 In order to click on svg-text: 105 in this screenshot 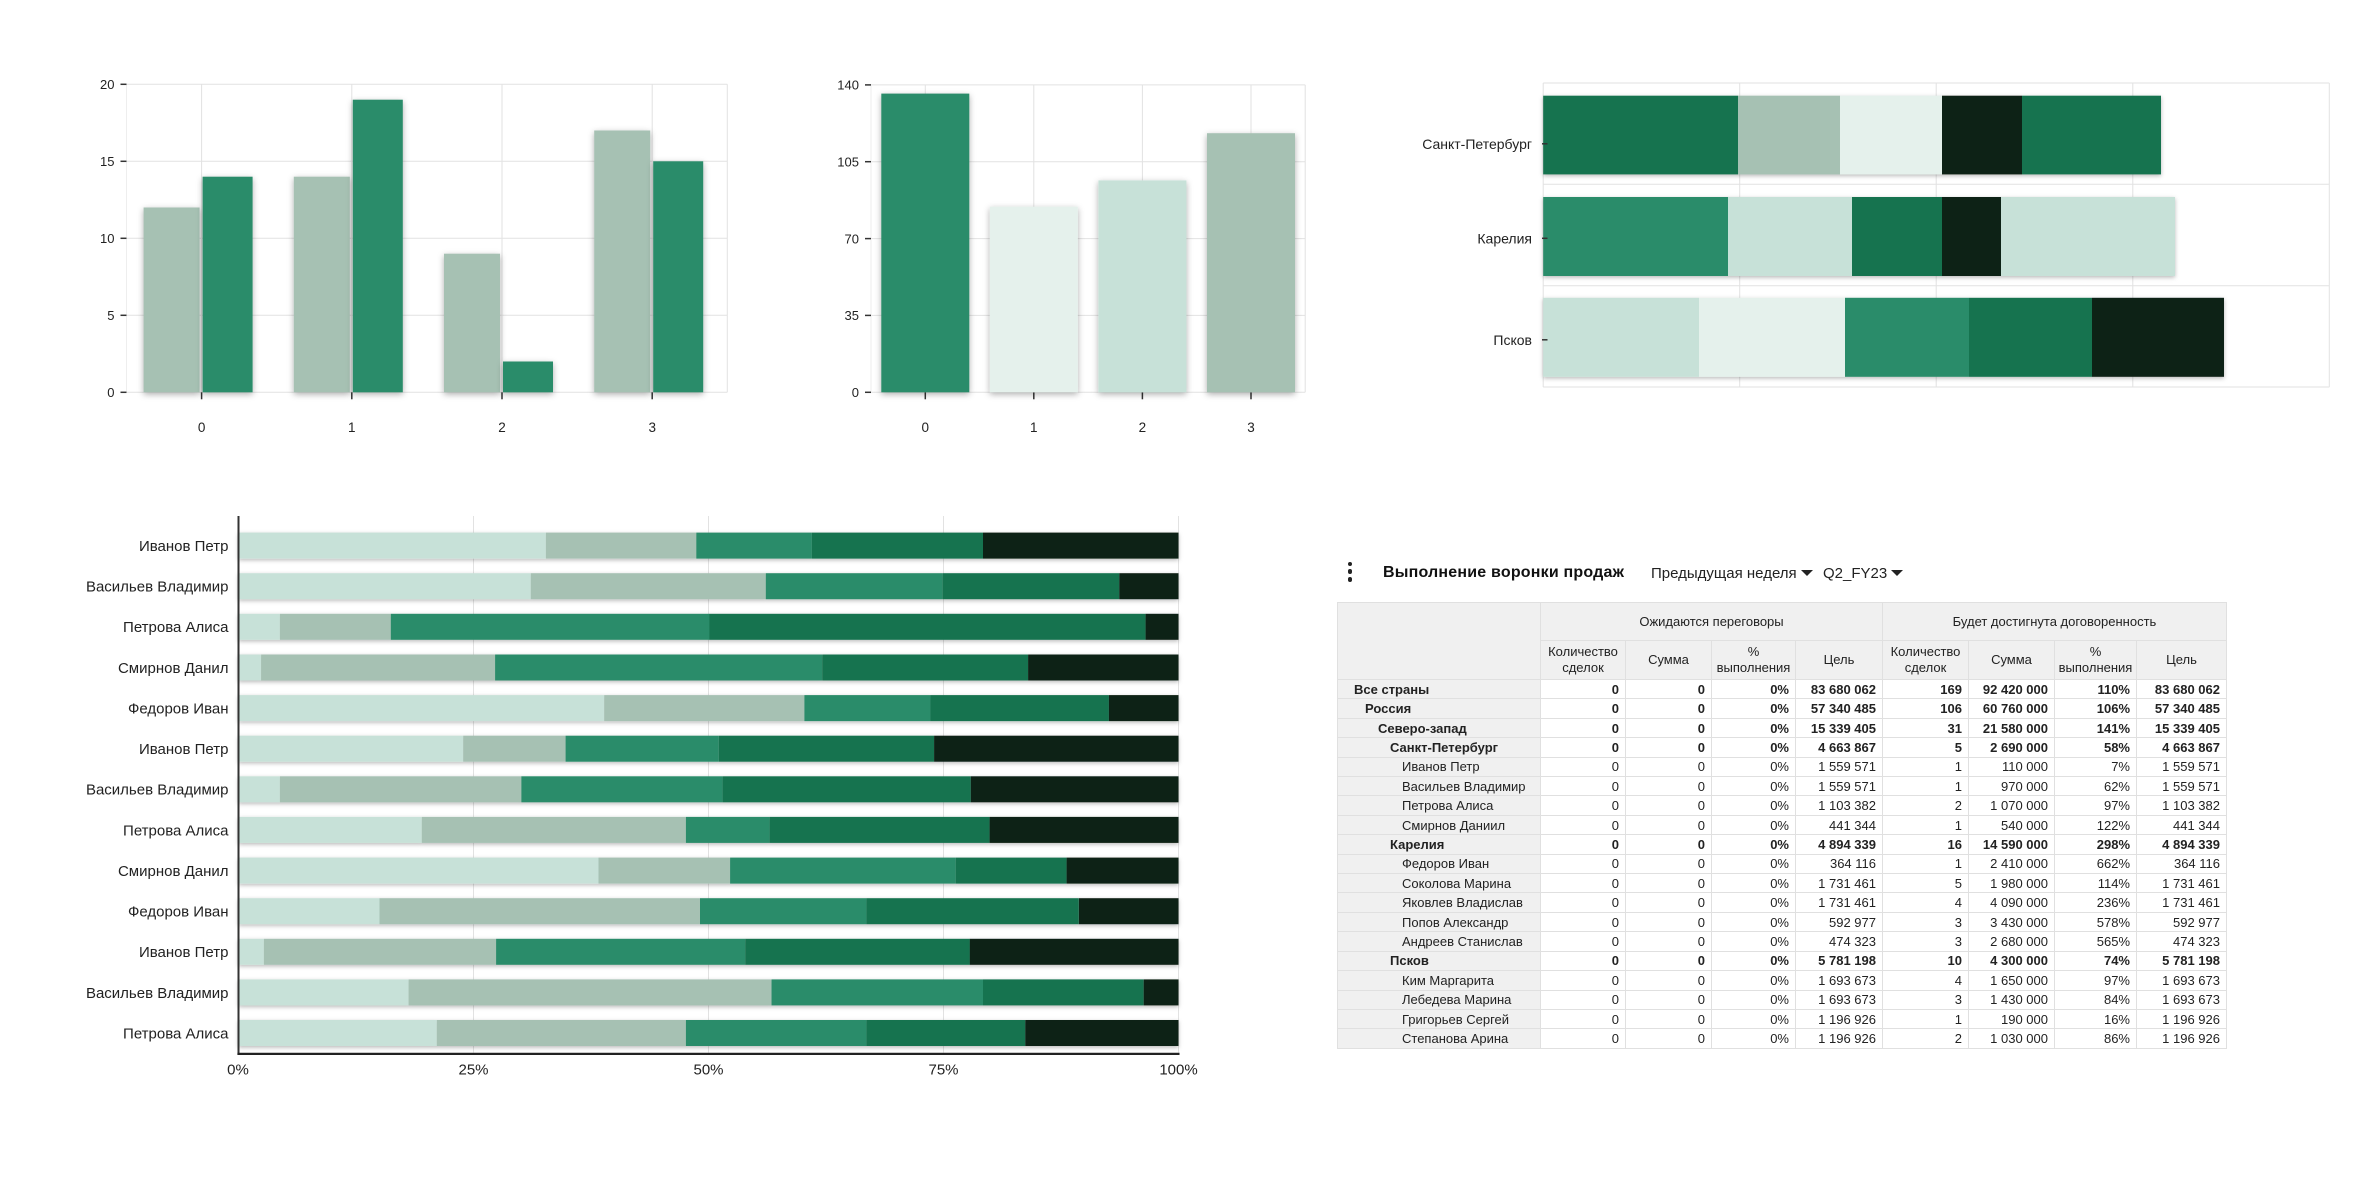, I will do `click(848, 161)`.